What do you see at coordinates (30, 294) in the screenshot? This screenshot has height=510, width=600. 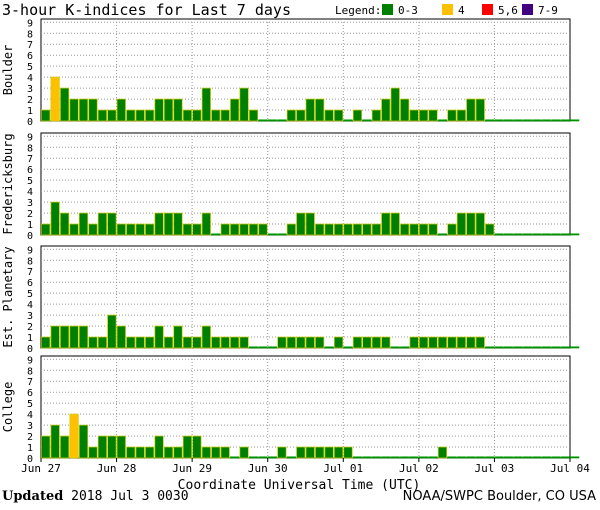 I see `y-tick-label: 5` at bounding box center [30, 294].